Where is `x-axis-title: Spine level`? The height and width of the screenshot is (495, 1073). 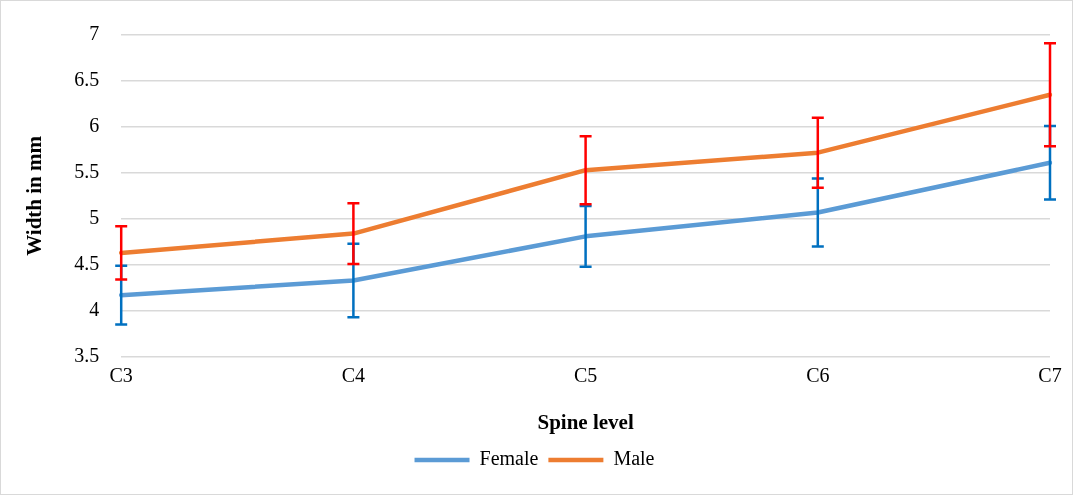 x-axis-title: Spine level is located at coordinates (585, 421).